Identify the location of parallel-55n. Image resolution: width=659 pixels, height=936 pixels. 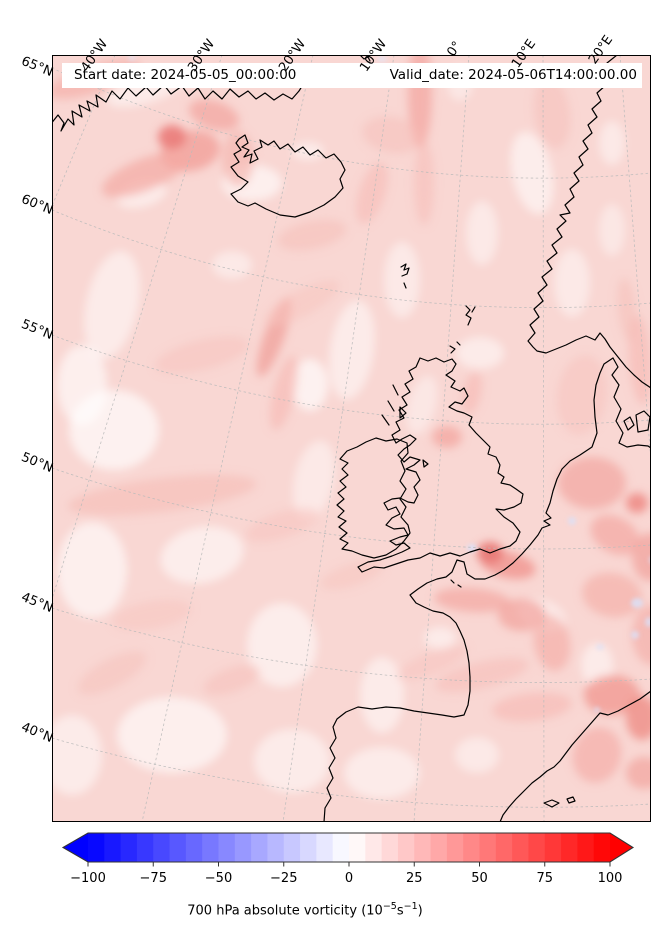
(351, 379).